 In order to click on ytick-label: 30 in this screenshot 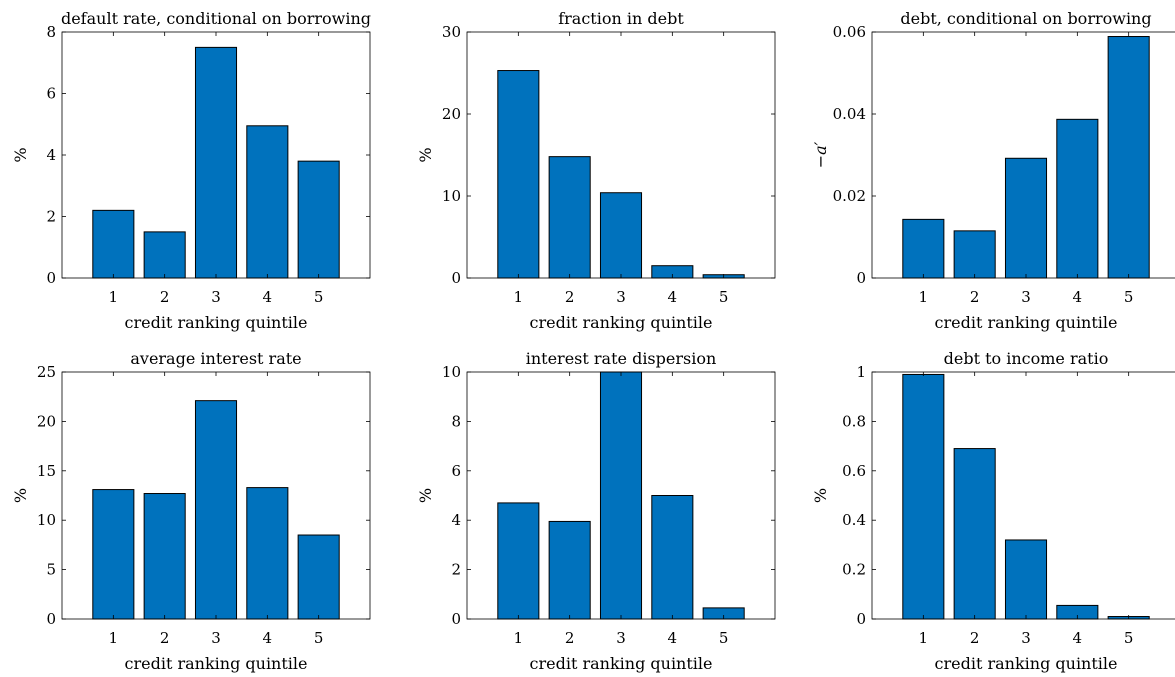, I will do `click(451, 32)`.